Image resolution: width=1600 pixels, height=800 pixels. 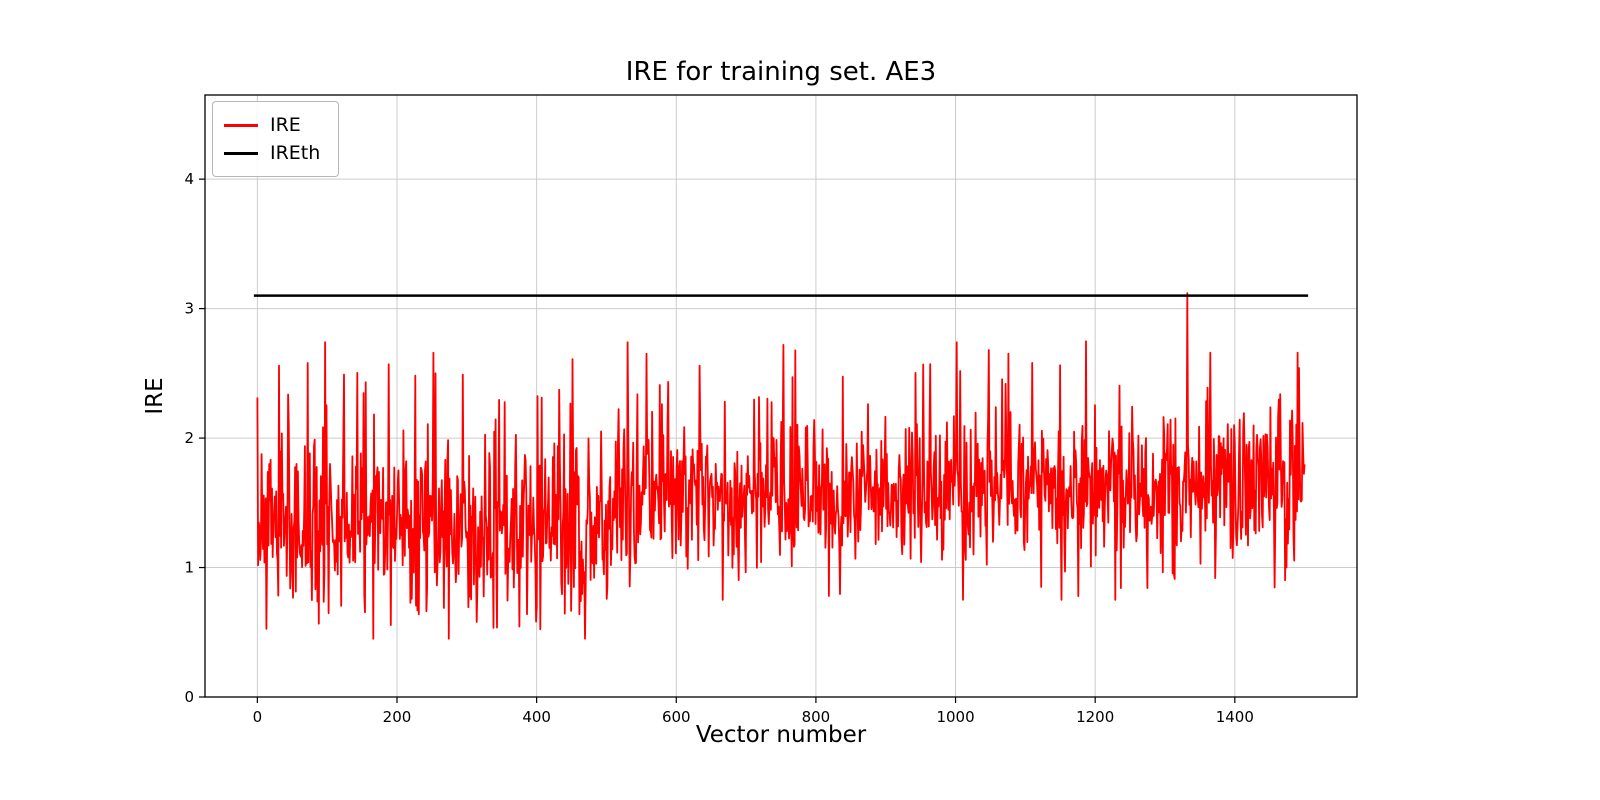 I want to click on x-tick-label: 400, so click(x=536, y=717).